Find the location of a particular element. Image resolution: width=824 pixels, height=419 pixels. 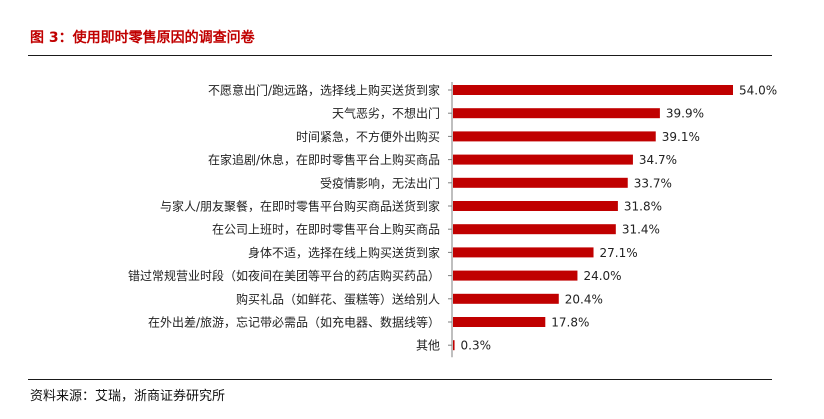

value-label: 20.4% is located at coordinates (584, 299).